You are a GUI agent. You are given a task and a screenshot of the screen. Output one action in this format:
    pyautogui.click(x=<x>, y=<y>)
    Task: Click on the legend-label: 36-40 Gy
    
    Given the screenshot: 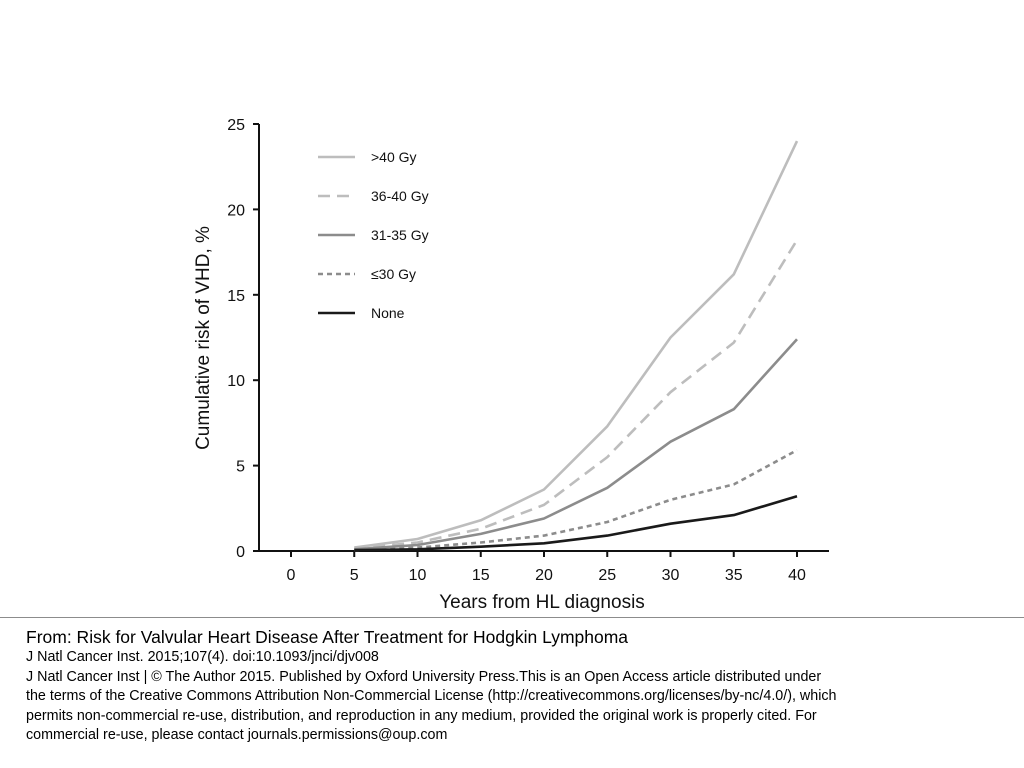 What is the action you would take?
    pyautogui.click(x=400, y=196)
    